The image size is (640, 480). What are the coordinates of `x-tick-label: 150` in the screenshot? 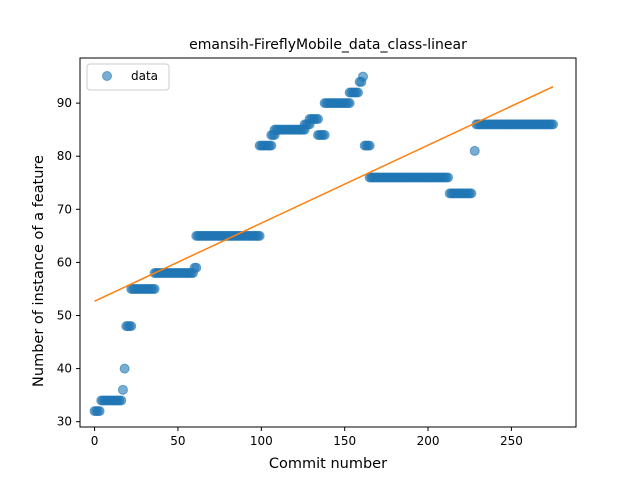 It's located at (344, 441).